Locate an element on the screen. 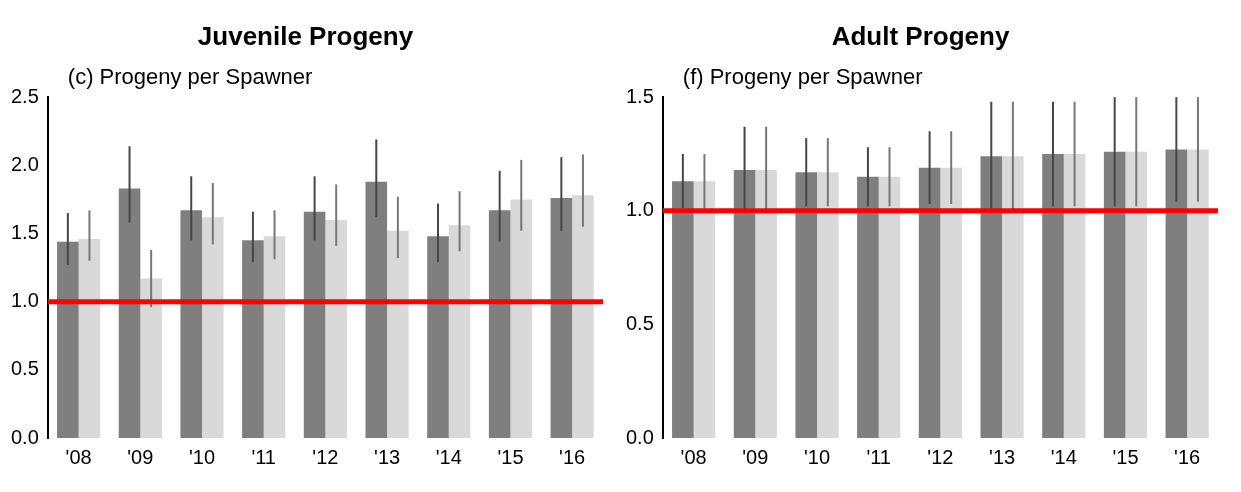 This screenshot has height=492, width=1241. chart-title: Adult Progeny is located at coordinates (920, 35).